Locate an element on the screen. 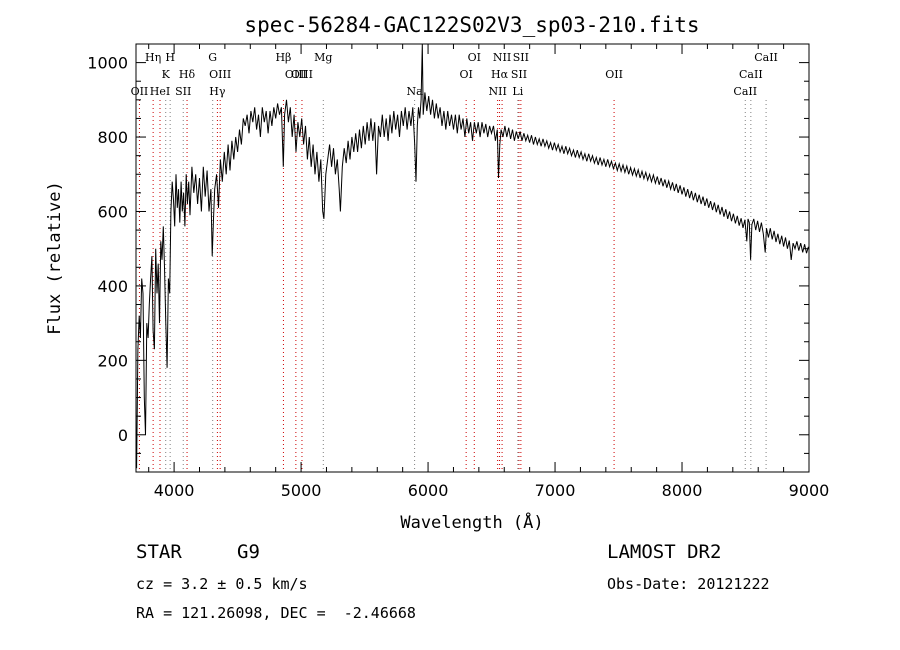  line-marker-label-20: Li is located at coordinates (517, 91).